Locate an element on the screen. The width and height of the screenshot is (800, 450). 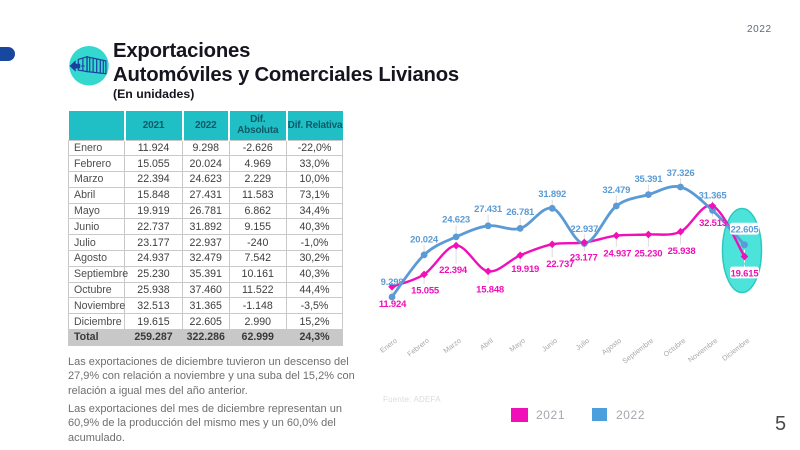
svg-text: 25.938 is located at coordinates (682, 251).